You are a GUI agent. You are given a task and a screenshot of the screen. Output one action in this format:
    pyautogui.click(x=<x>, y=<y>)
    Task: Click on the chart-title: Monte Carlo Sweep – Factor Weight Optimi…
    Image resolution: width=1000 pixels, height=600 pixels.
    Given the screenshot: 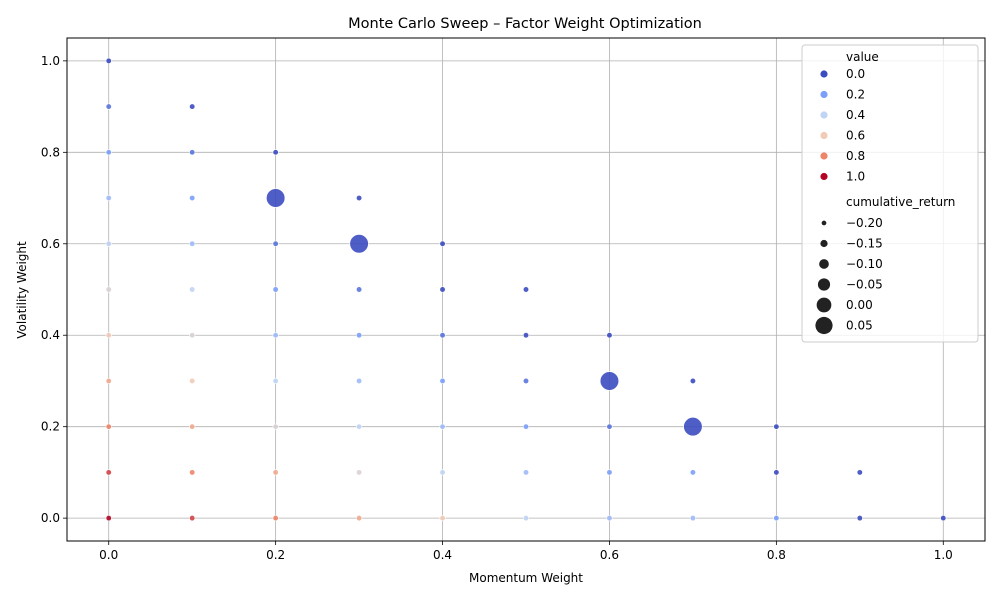 What is the action you would take?
    pyautogui.click(x=525, y=24)
    